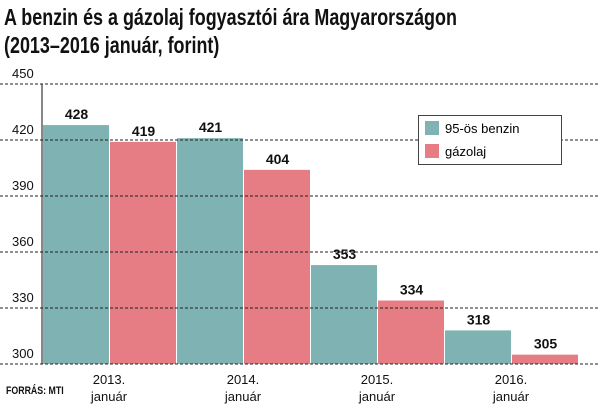 The width and height of the screenshot is (601, 410). What do you see at coordinates (345, 254) in the screenshot?
I see `data-label: 353` at bounding box center [345, 254].